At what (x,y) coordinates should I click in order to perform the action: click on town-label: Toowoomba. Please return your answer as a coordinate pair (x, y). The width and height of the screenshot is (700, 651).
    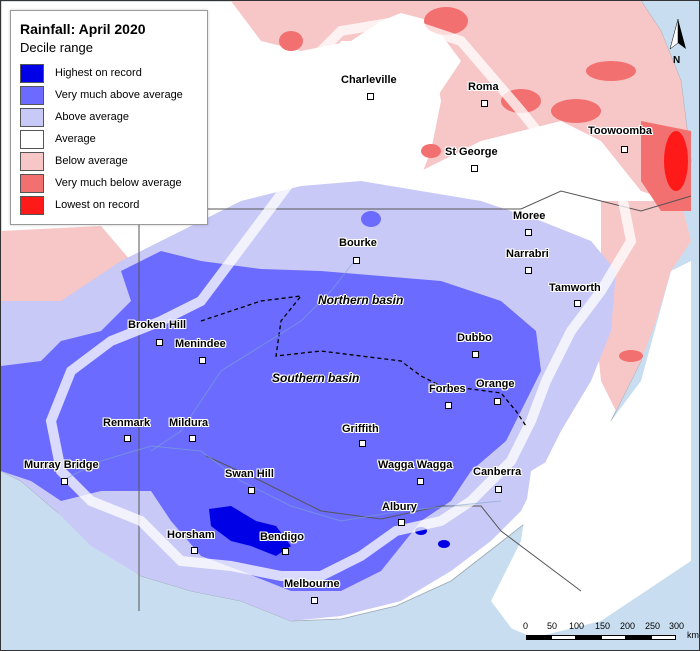
    Looking at the image, I should click on (620, 131).